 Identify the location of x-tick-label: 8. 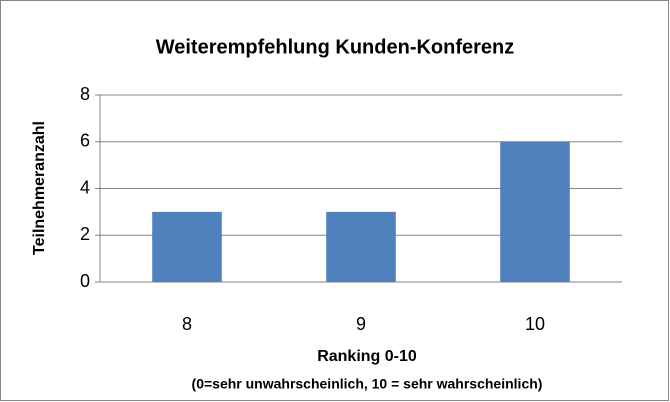
(187, 324).